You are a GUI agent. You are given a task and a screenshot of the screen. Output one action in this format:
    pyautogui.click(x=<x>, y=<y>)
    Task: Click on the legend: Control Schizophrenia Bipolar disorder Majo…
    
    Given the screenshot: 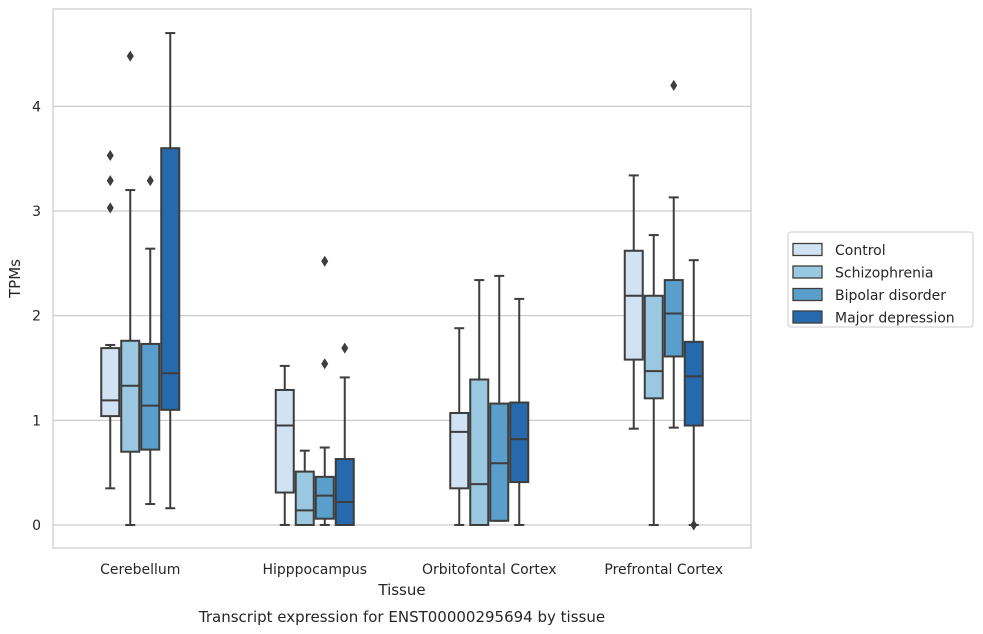 What is the action you would take?
    pyautogui.click(x=880, y=279)
    